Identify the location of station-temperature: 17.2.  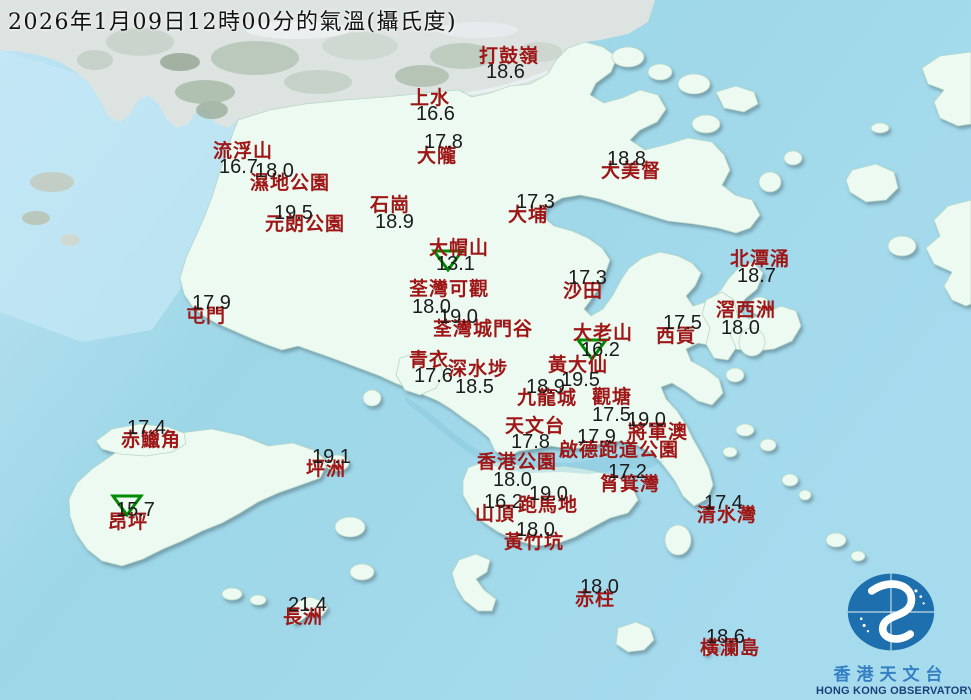
(627, 472).